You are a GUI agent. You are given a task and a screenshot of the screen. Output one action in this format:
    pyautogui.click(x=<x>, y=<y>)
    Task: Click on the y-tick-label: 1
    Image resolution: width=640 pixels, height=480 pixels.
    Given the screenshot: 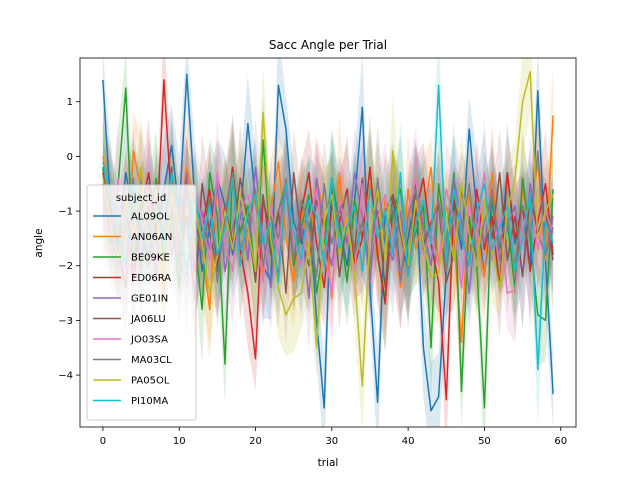 What is the action you would take?
    pyautogui.click(x=70, y=102)
    